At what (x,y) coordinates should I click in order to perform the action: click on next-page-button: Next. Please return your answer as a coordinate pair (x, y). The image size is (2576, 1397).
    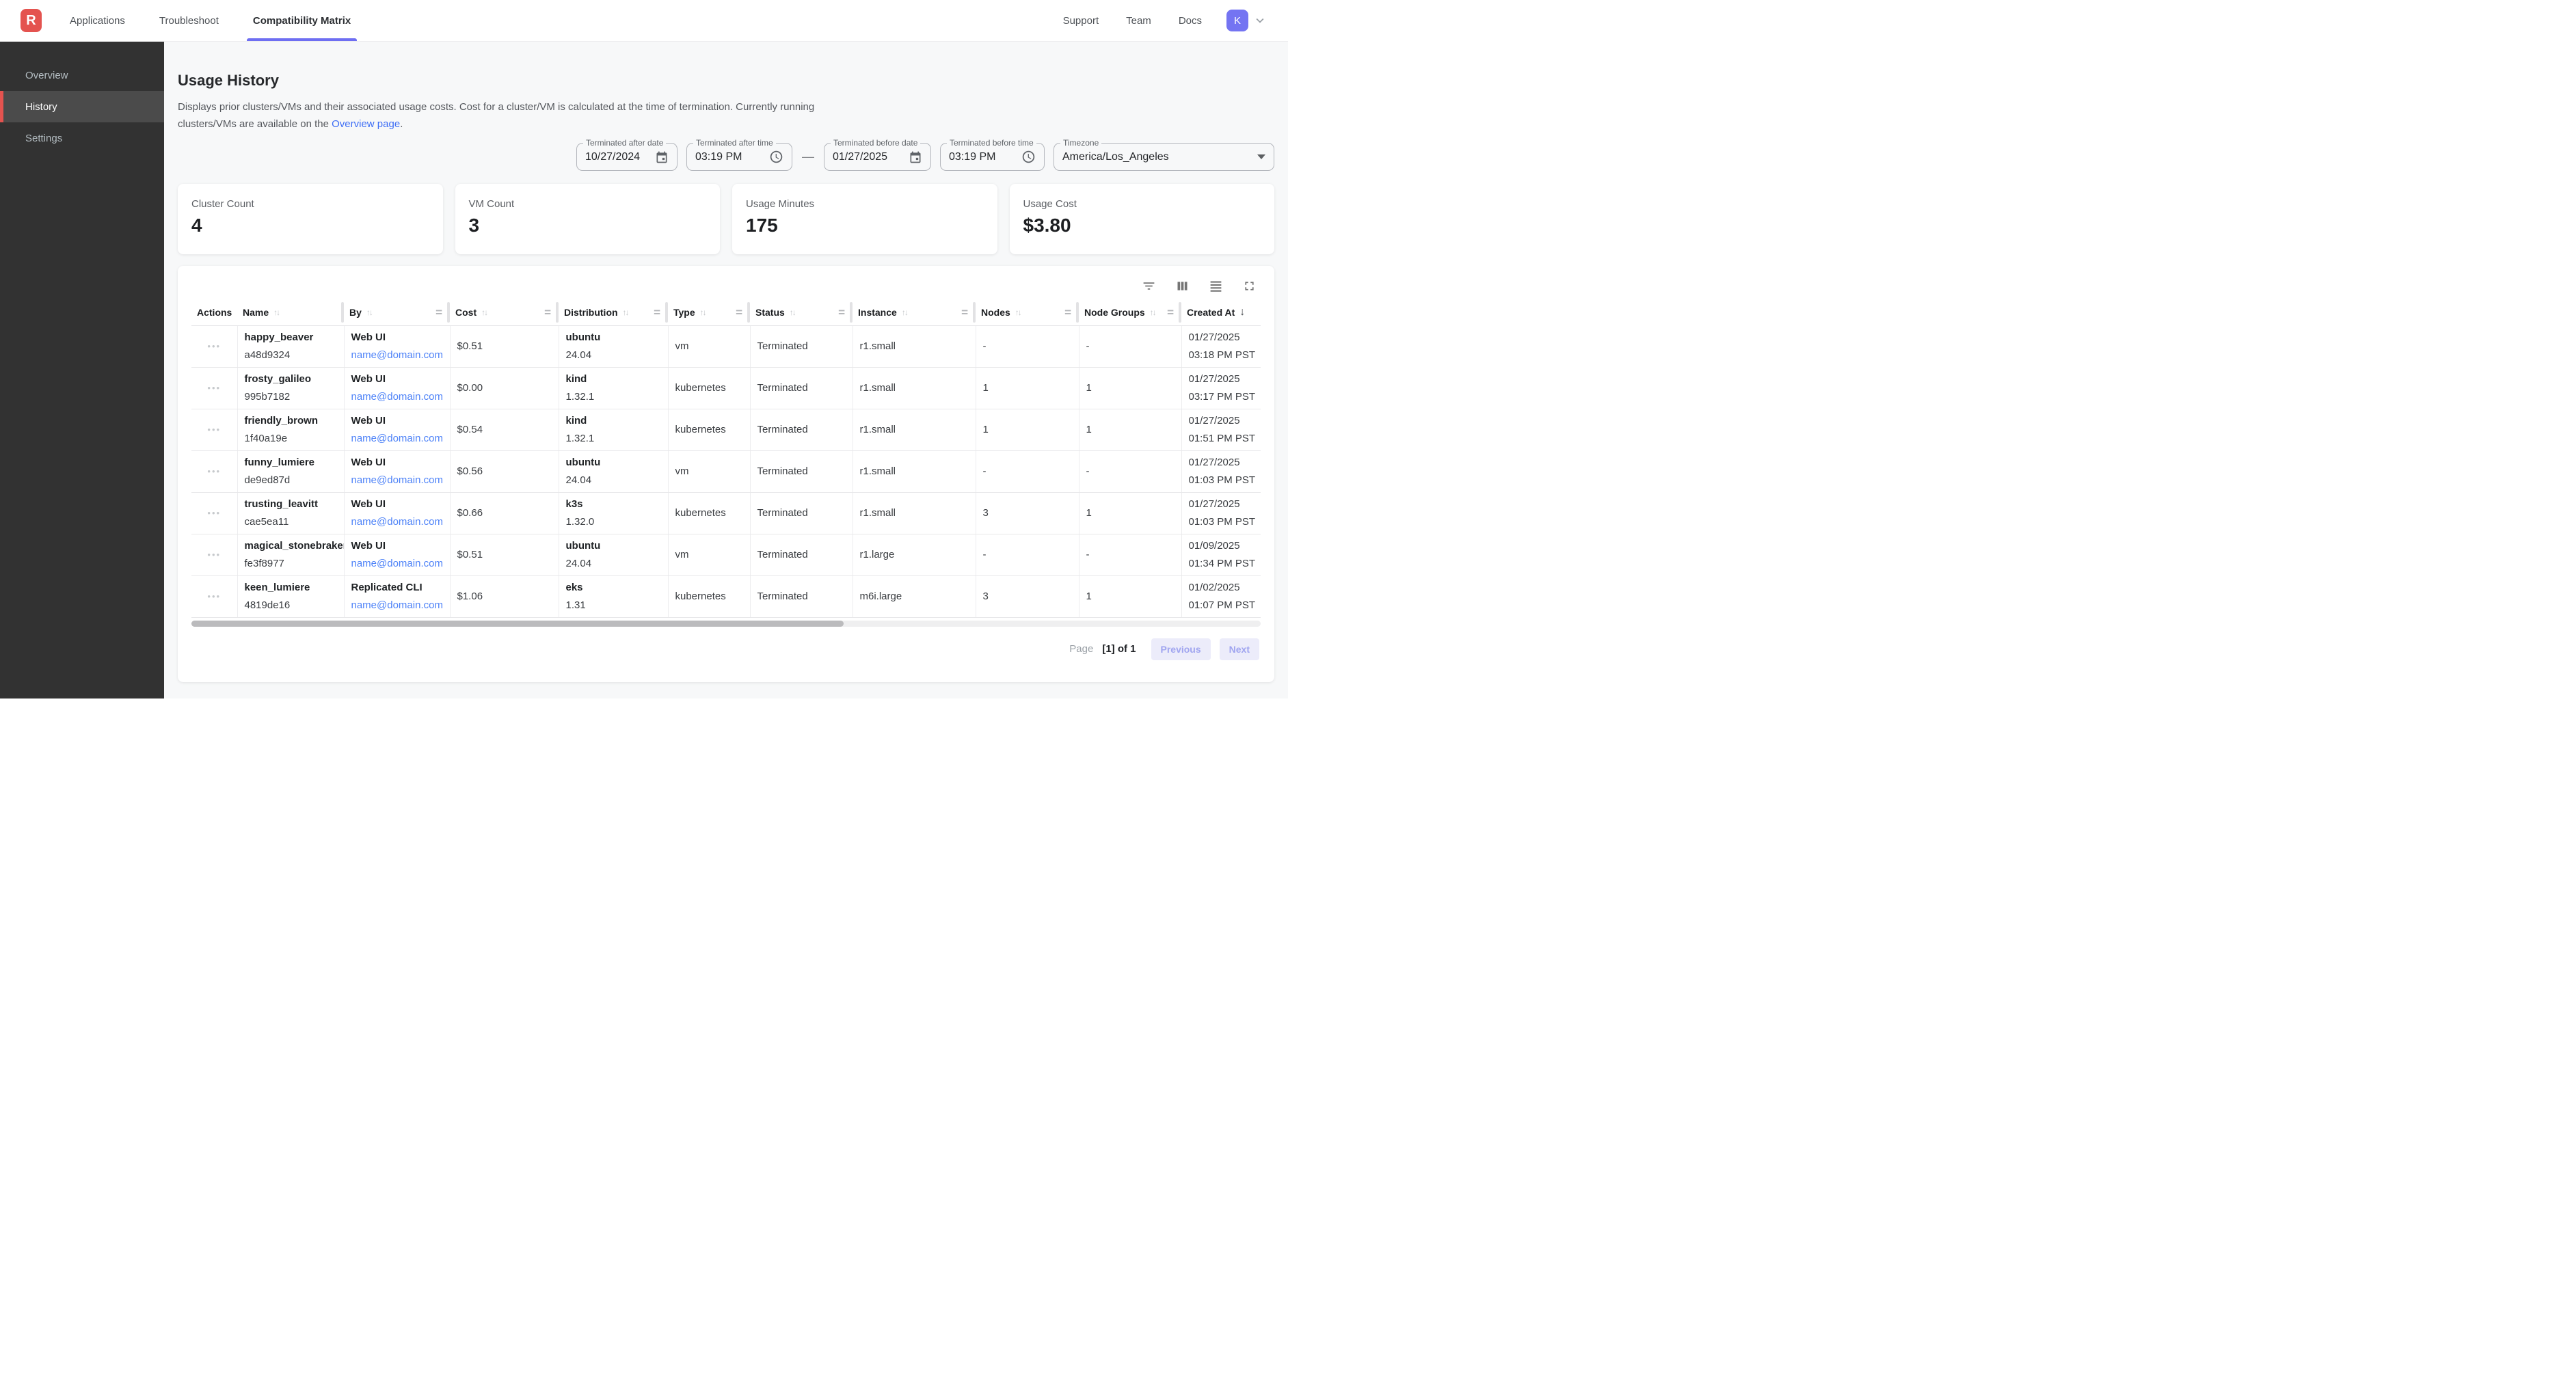
    Looking at the image, I should click on (1239, 649).